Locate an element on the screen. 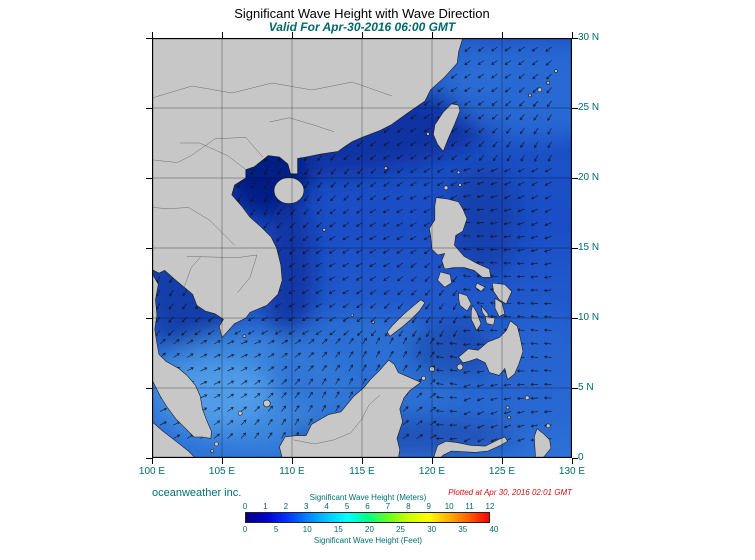 This screenshot has width=755, height=560. meters-tick-9: 9 is located at coordinates (428, 506).